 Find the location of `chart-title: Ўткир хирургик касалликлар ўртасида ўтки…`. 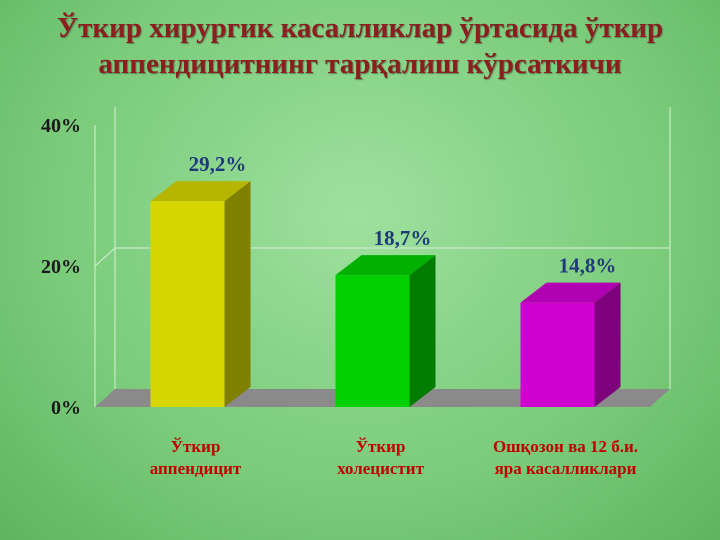

chart-title: Ўткир хирургик касалликлар ўртасида ўтки… is located at coordinates (360, 46).